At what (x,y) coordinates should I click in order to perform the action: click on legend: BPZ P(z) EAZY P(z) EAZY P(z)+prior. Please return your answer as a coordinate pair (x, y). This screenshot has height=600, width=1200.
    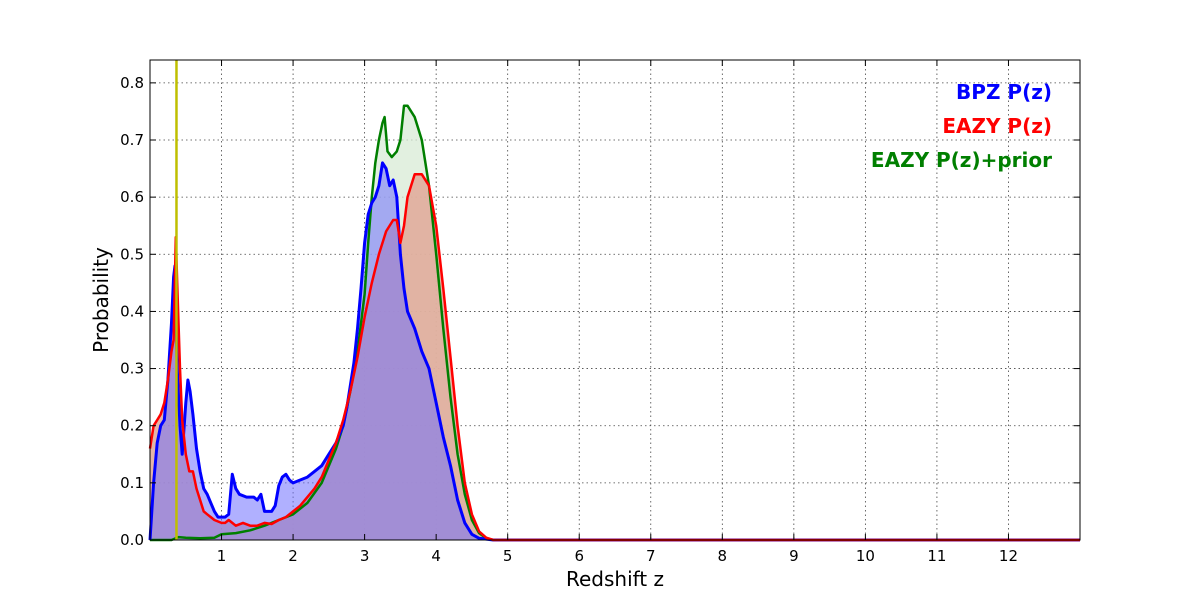
    Looking at the image, I should click on (961, 126).